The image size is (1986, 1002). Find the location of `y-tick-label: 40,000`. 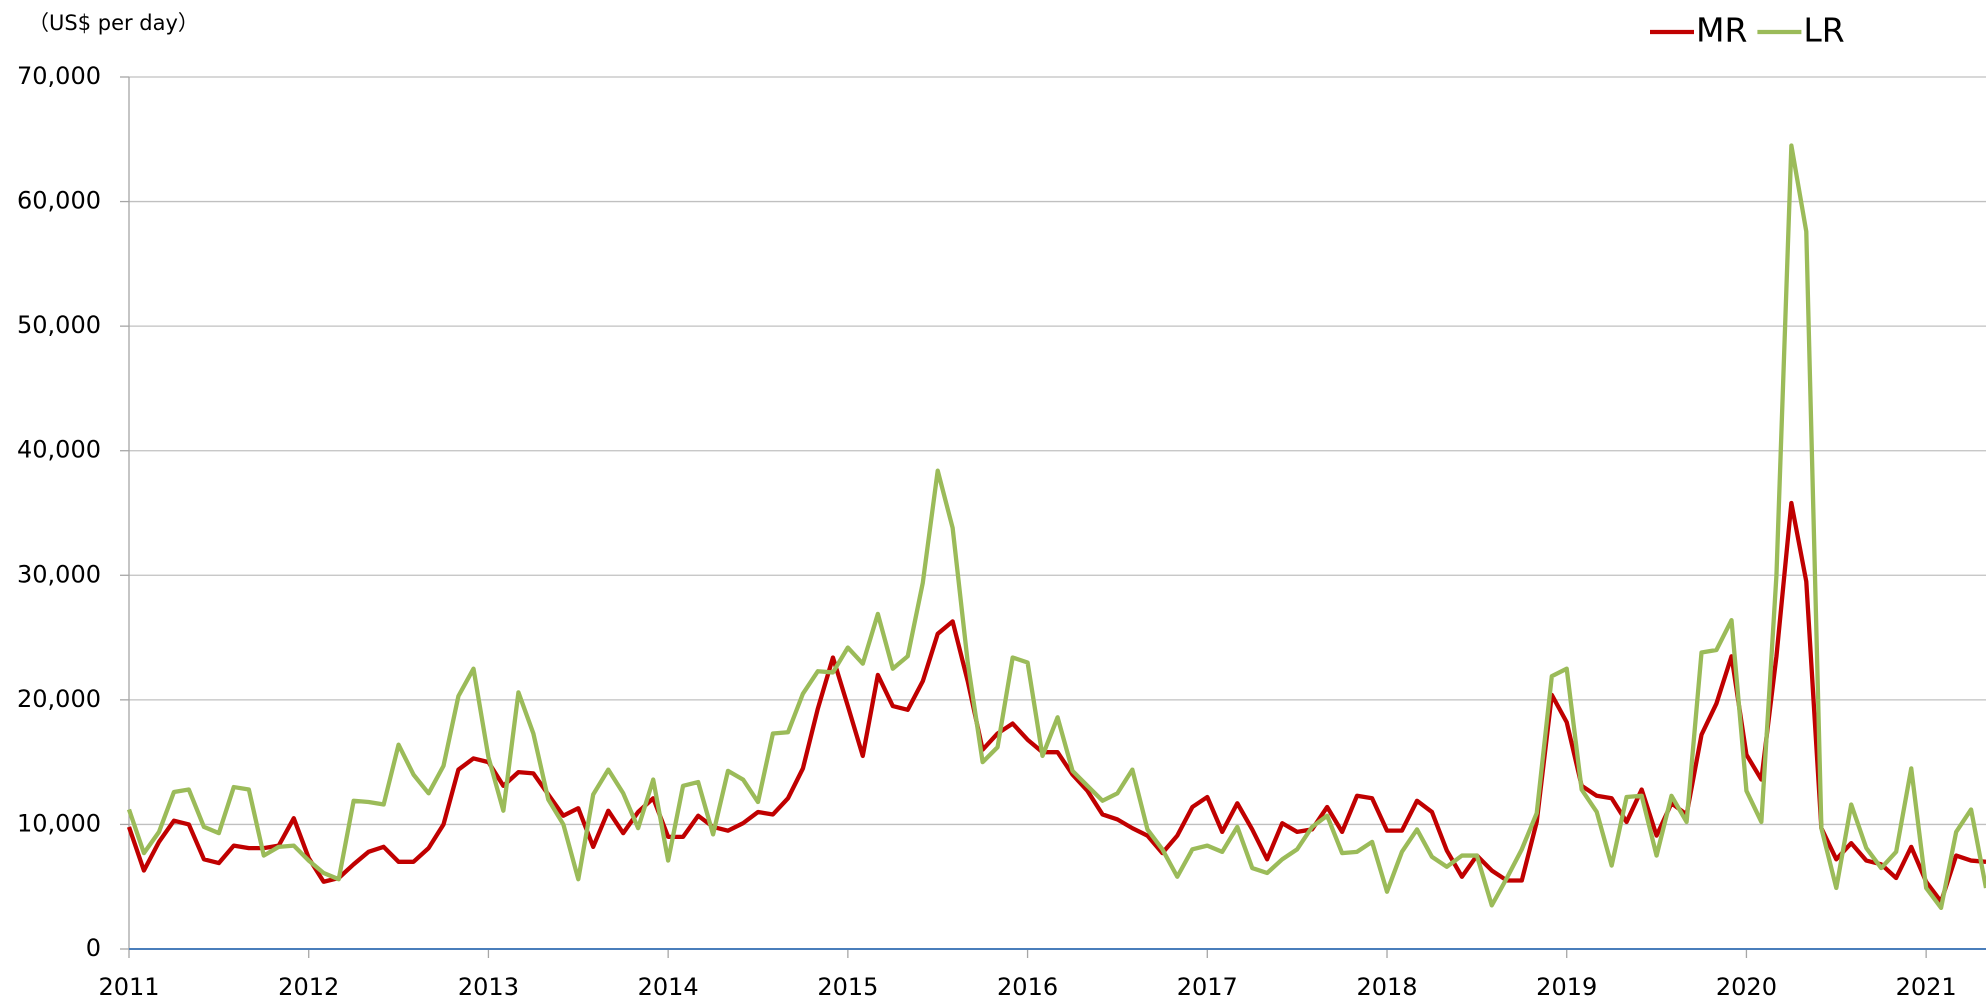

y-tick-label: 40,000 is located at coordinates (59, 450).